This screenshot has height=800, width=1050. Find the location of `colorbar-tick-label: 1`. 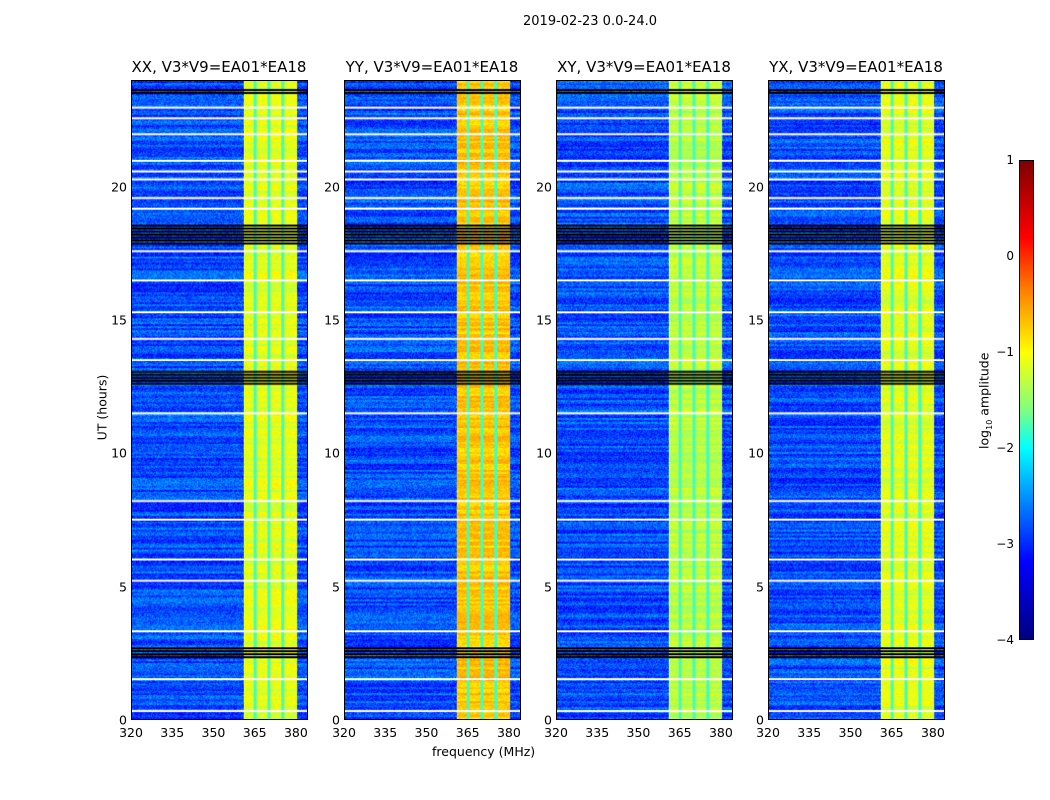

colorbar-tick-label: 1 is located at coordinates (1010, 160).